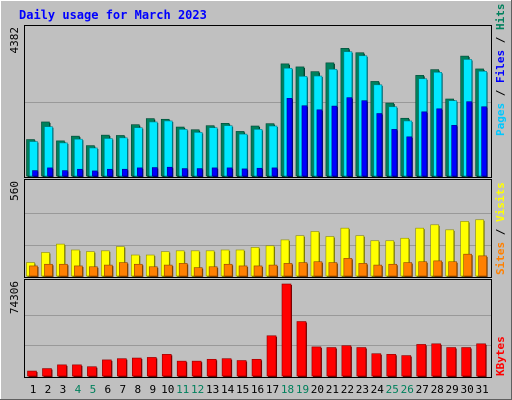 The width and height of the screenshot is (512, 400). What do you see at coordinates (197, 389) in the screenshot?
I see `x-tick-label-day-12: 12` at bounding box center [197, 389].